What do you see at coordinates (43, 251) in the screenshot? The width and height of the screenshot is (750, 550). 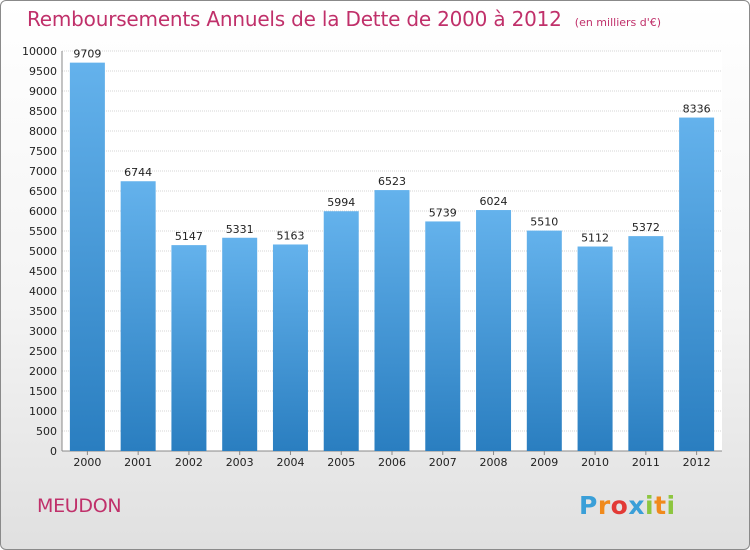 I see `y-tick-label: 5000` at bounding box center [43, 251].